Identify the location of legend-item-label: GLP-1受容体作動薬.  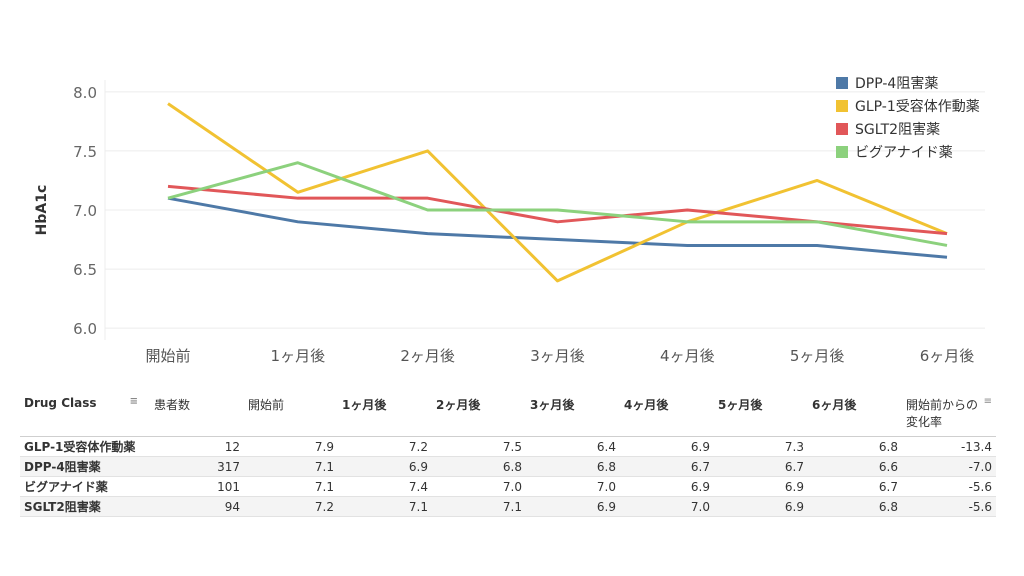
(917, 106).